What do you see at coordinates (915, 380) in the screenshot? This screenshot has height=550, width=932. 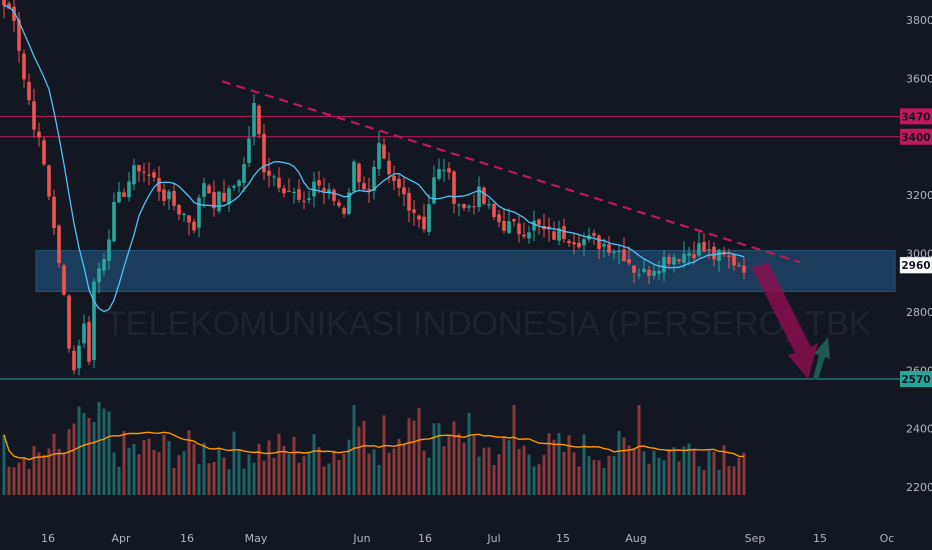 I see `price-tag-label: 2570` at bounding box center [915, 380].